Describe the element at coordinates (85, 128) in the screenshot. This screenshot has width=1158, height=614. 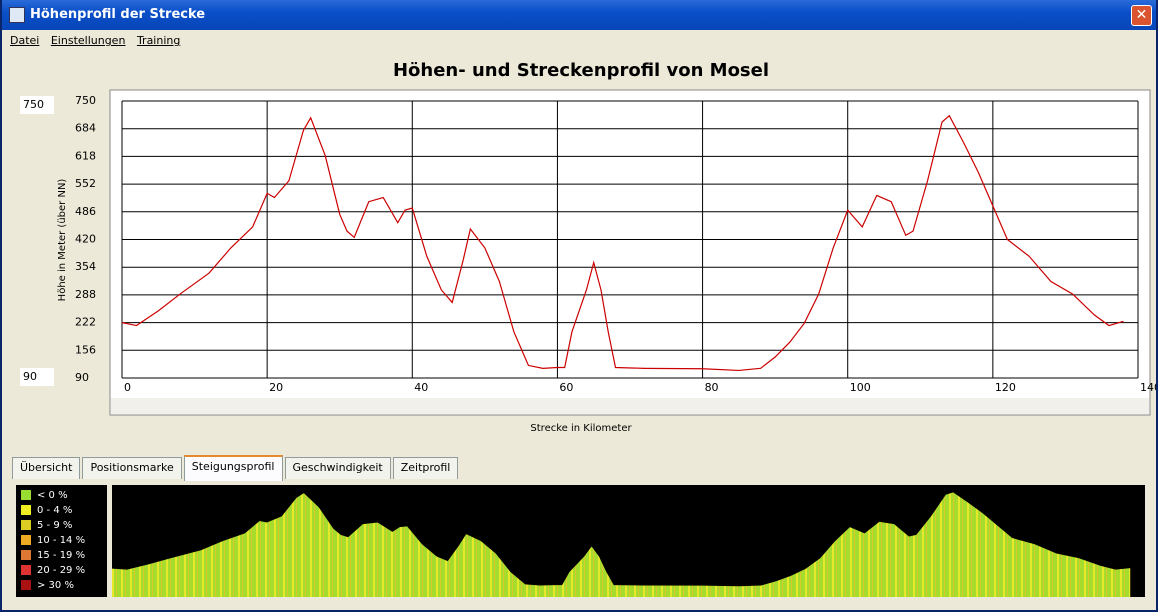
I see `y-tick-label: 684` at that location.